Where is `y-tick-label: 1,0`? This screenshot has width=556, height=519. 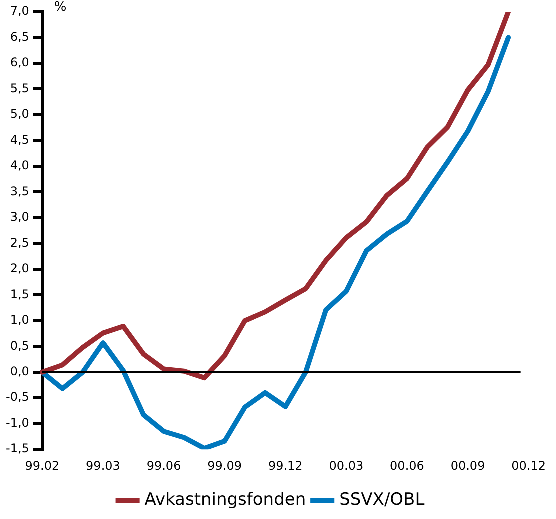 y-tick-label: 1,0 is located at coordinates (20, 320).